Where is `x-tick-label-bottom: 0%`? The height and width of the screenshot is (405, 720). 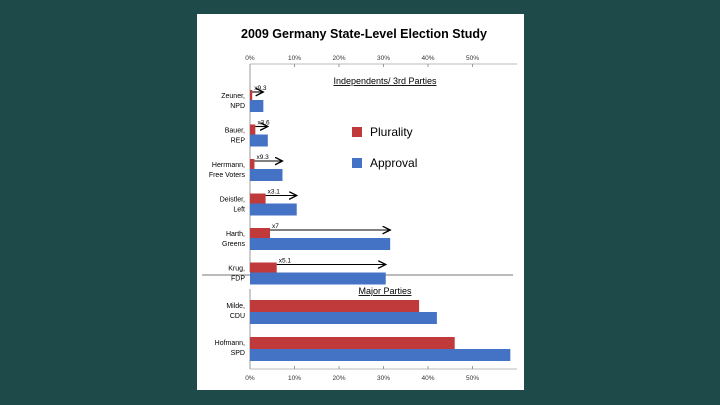 x-tick-label-bottom: 0% is located at coordinates (250, 378).